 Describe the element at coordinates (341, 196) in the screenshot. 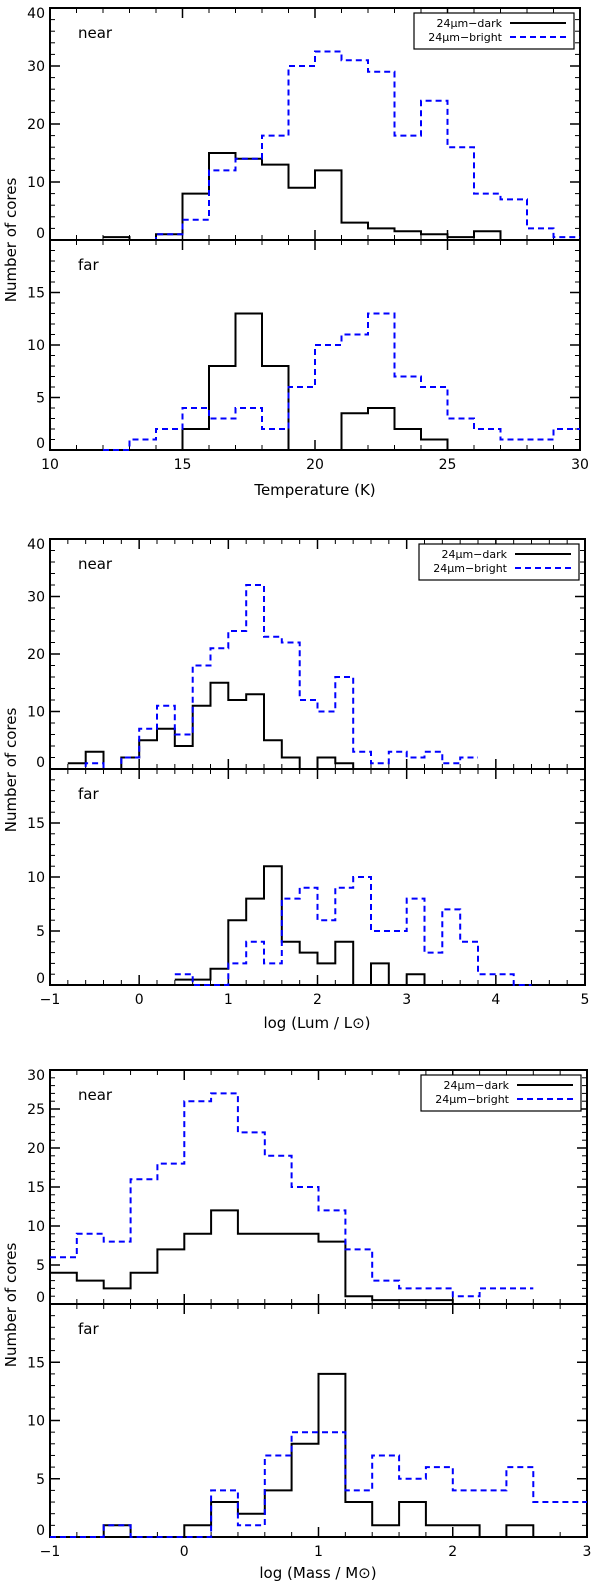

I see `temperature-near-dark-series` at that location.